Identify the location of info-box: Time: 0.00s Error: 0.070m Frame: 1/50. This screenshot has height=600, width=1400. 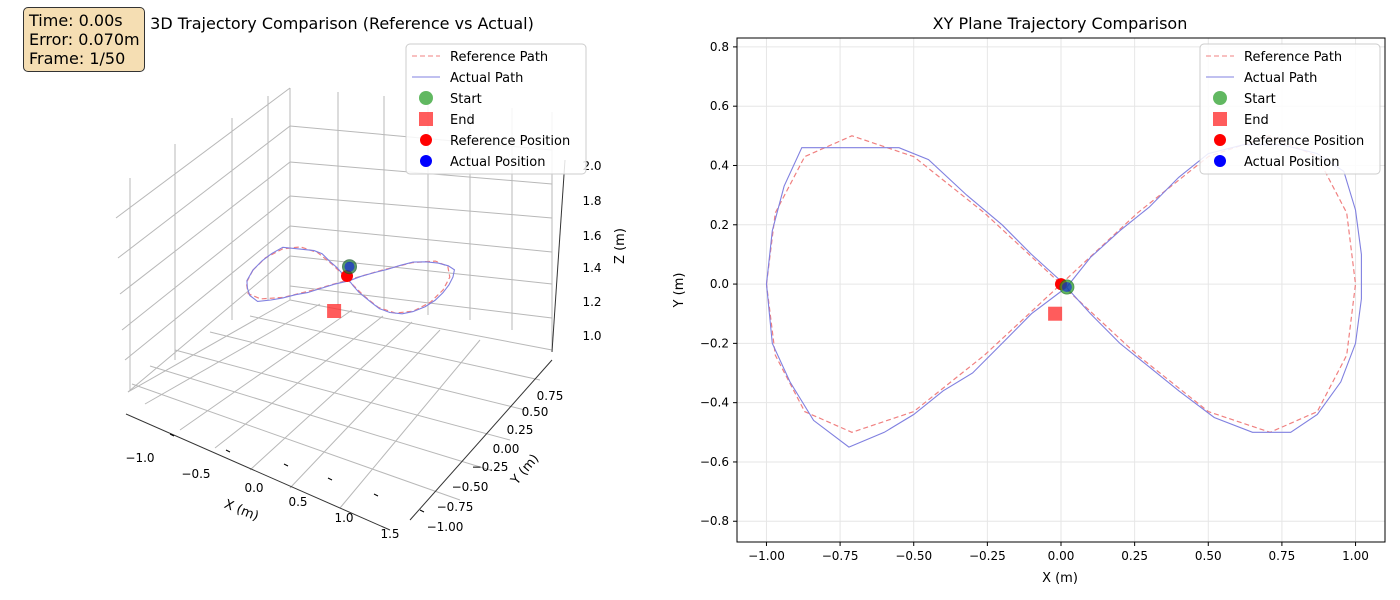
(84, 39).